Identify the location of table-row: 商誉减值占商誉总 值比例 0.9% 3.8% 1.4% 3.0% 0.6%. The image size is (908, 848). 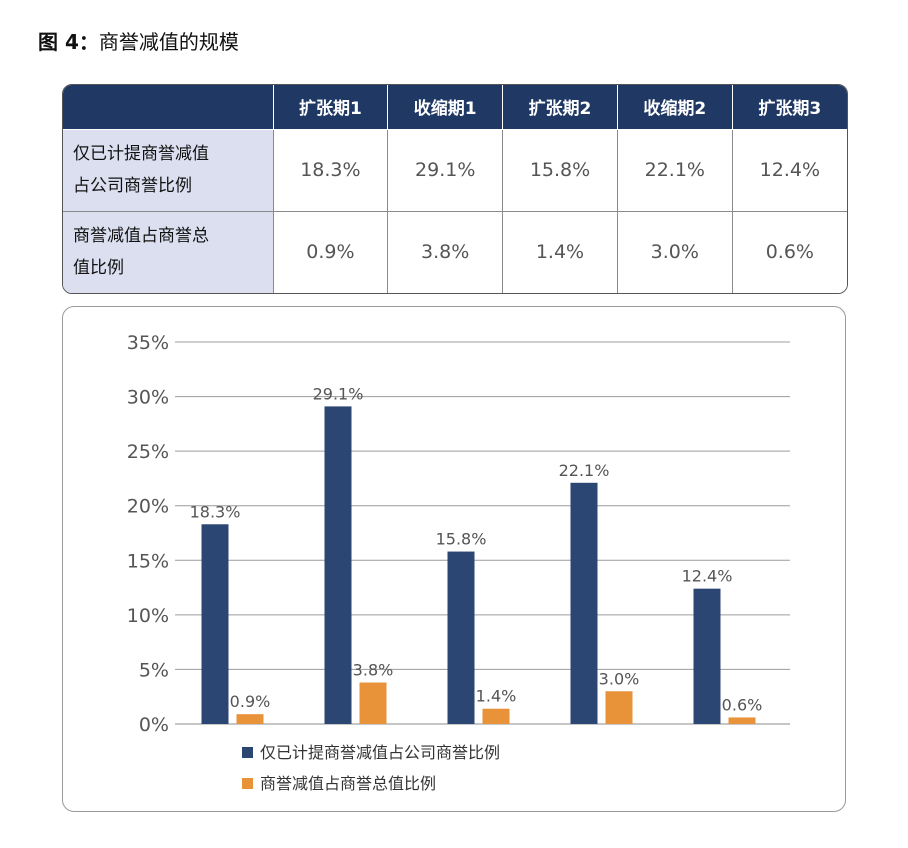
(455, 251).